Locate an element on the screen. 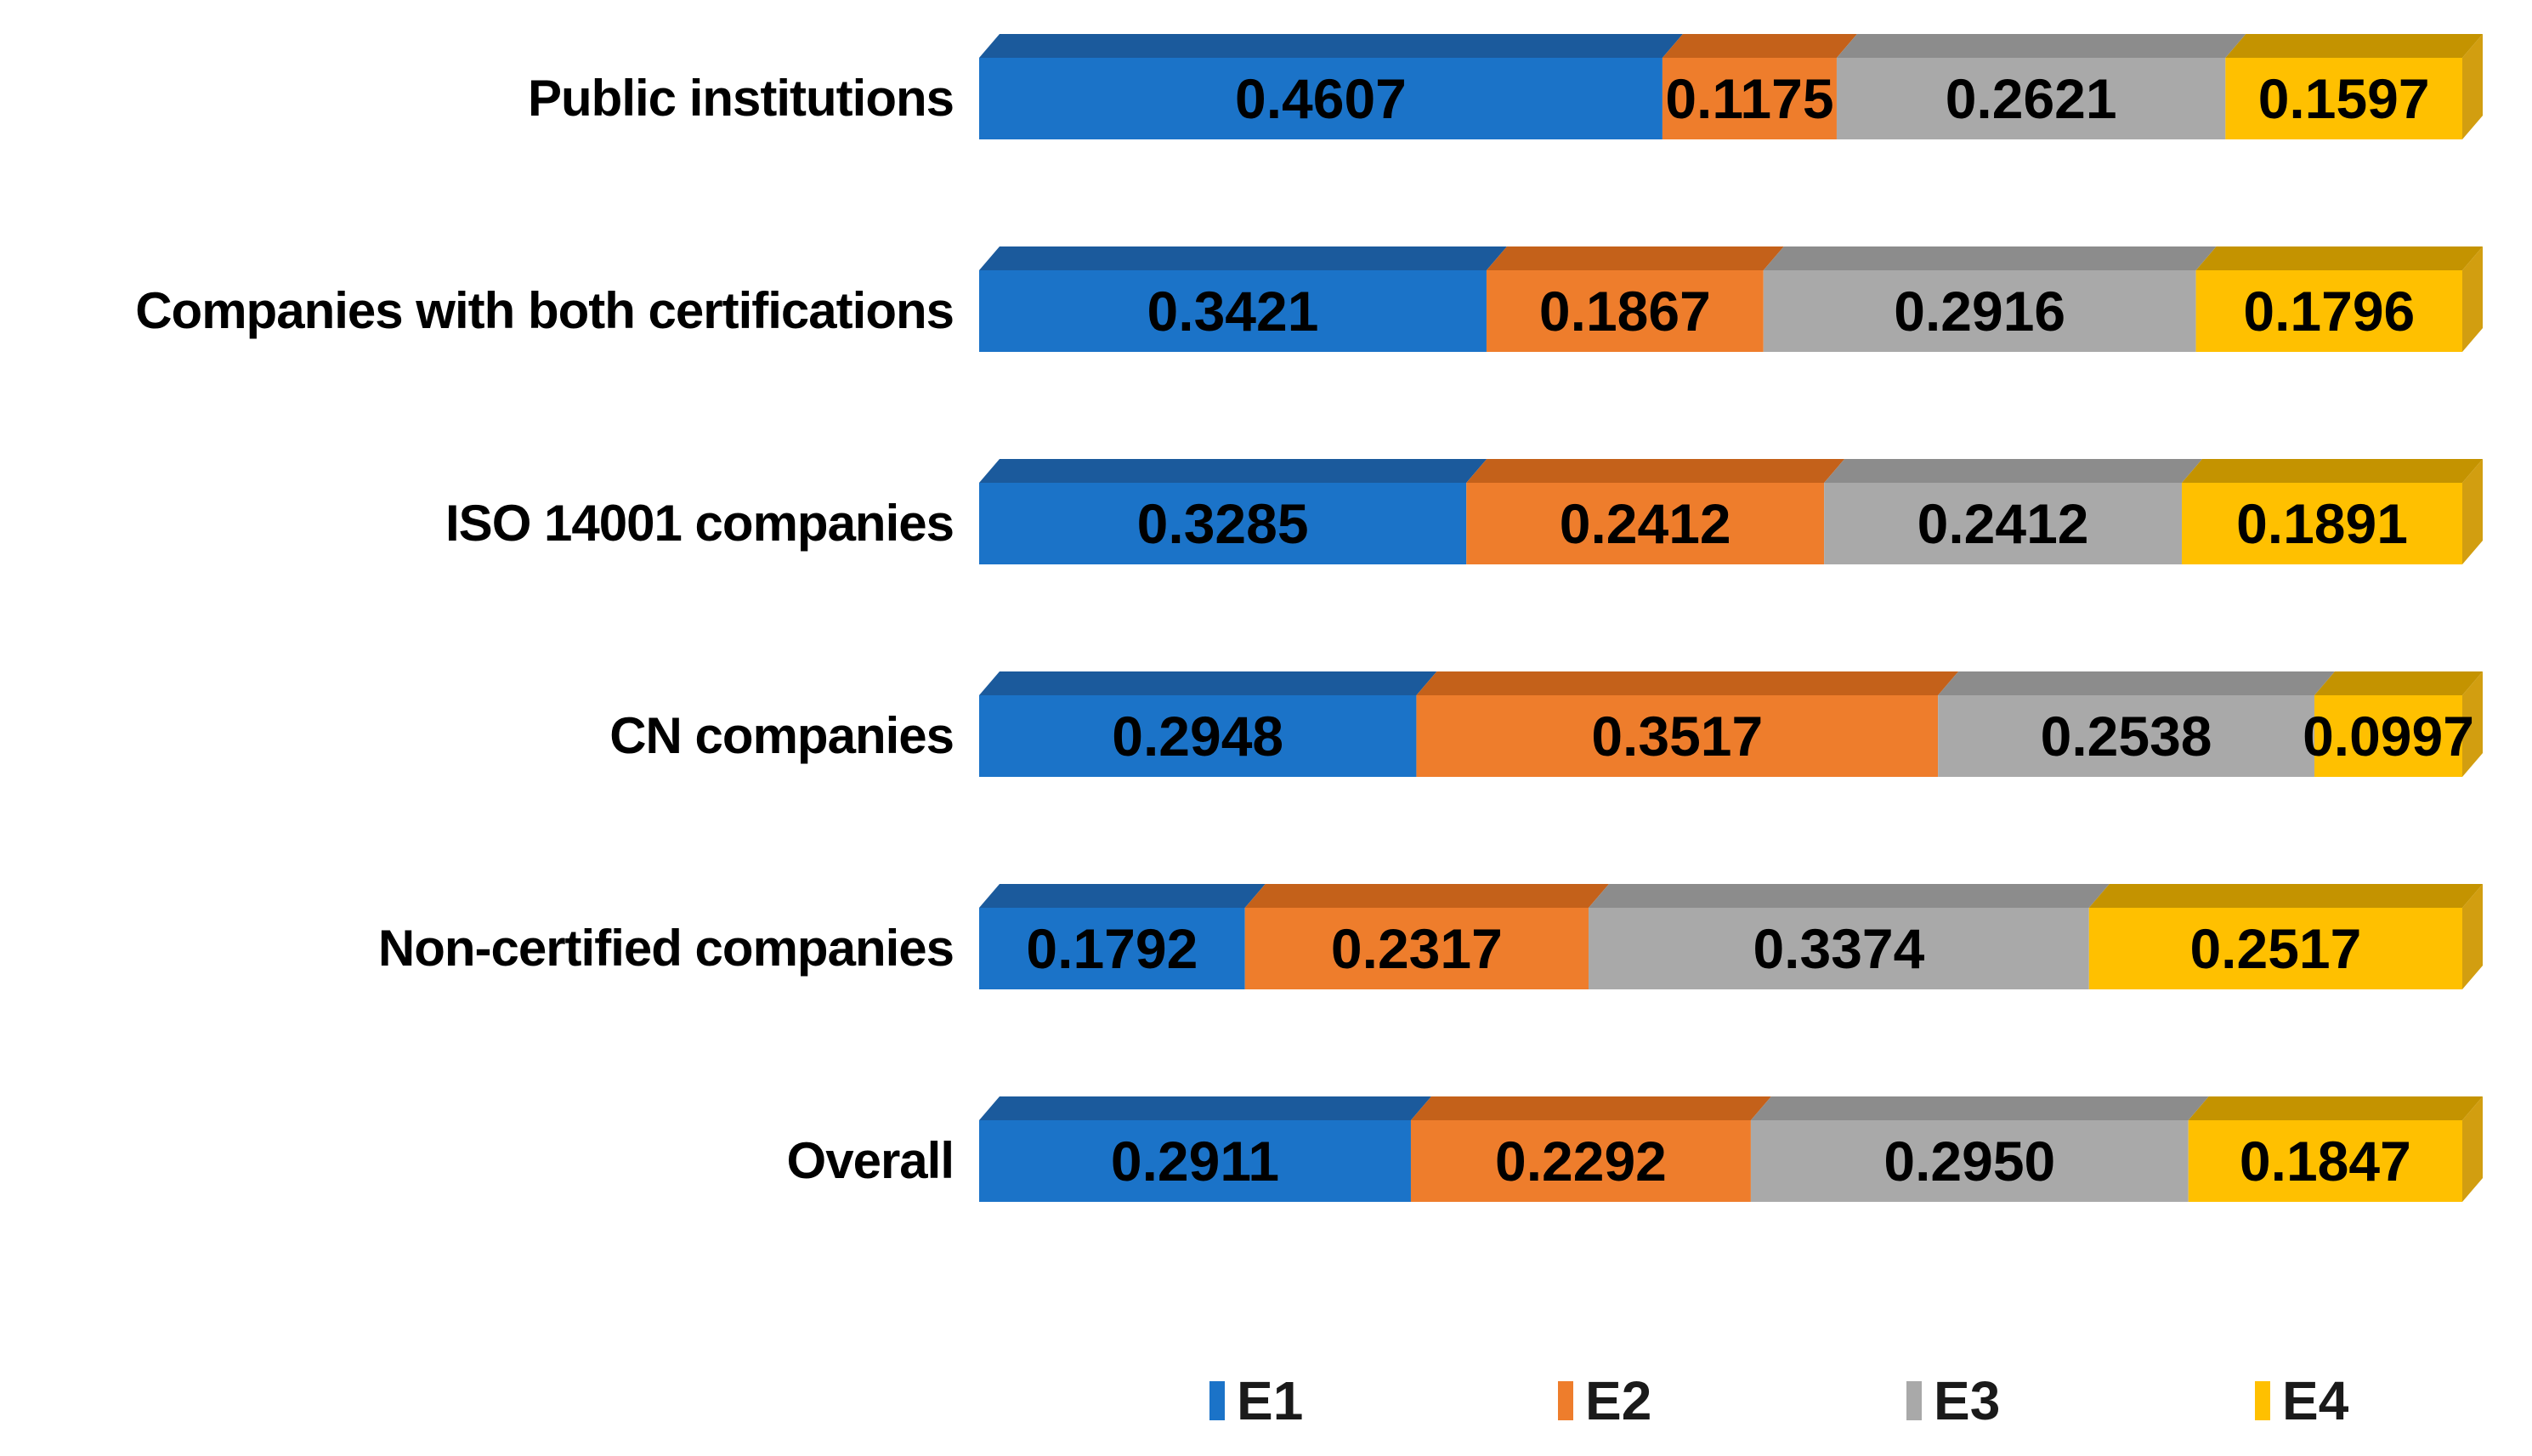 The image size is (2532, 1456). legend-label: E2 is located at coordinates (1618, 1400).